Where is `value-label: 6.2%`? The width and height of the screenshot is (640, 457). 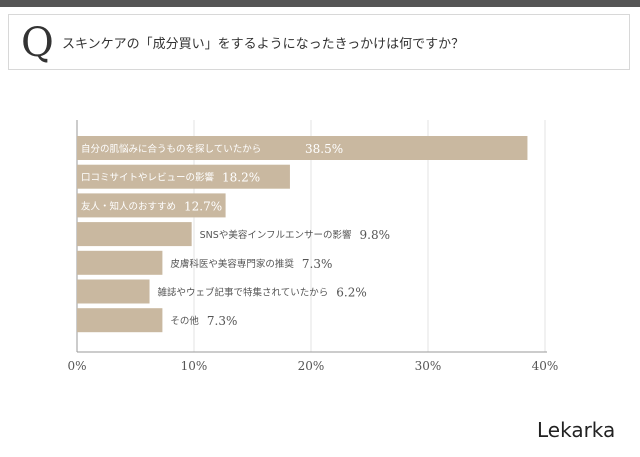 value-label: 6.2% is located at coordinates (351, 293).